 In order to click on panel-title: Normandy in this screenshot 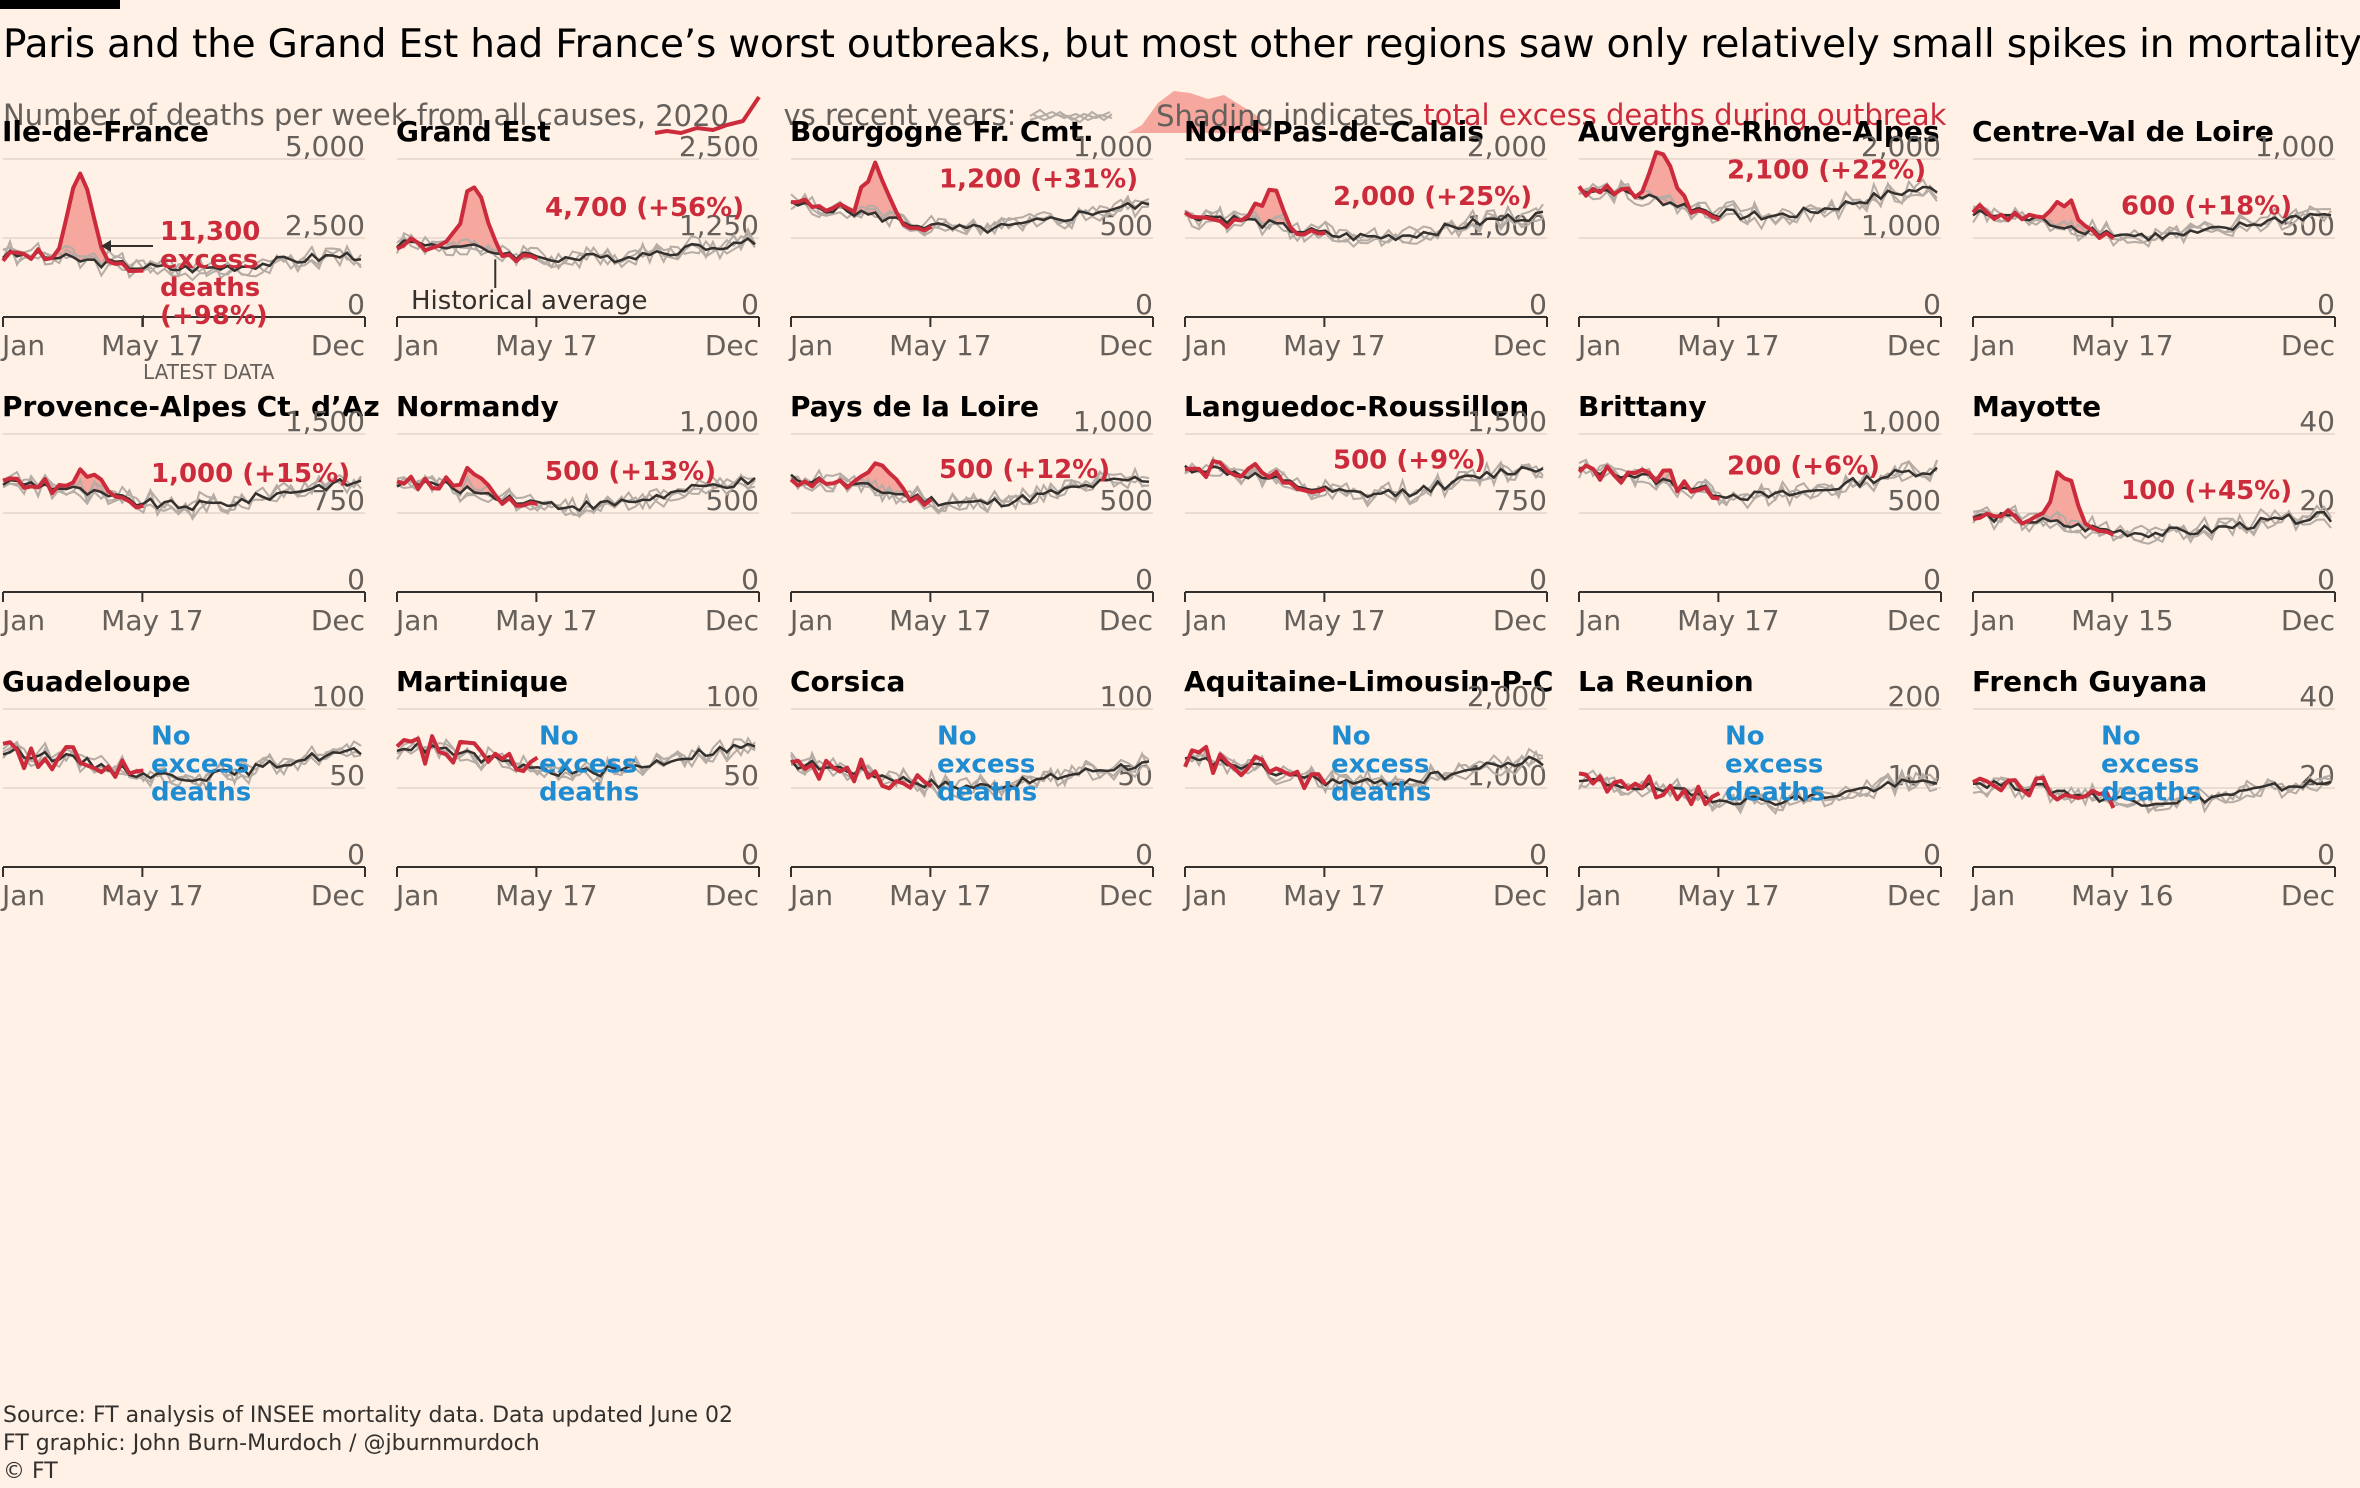, I will do `click(477, 406)`.